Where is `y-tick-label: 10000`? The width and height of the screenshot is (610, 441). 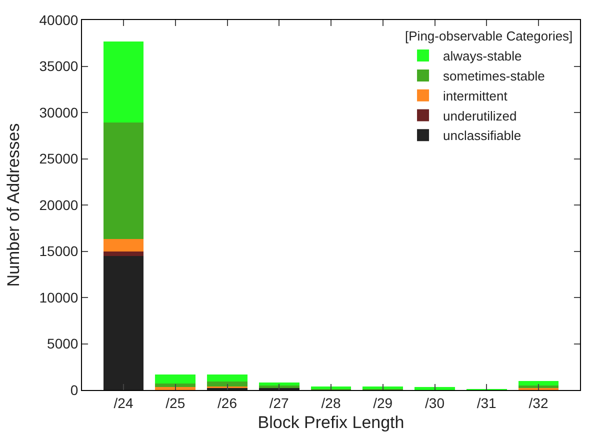 y-tick-label: 10000 is located at coordinates (58, 297).